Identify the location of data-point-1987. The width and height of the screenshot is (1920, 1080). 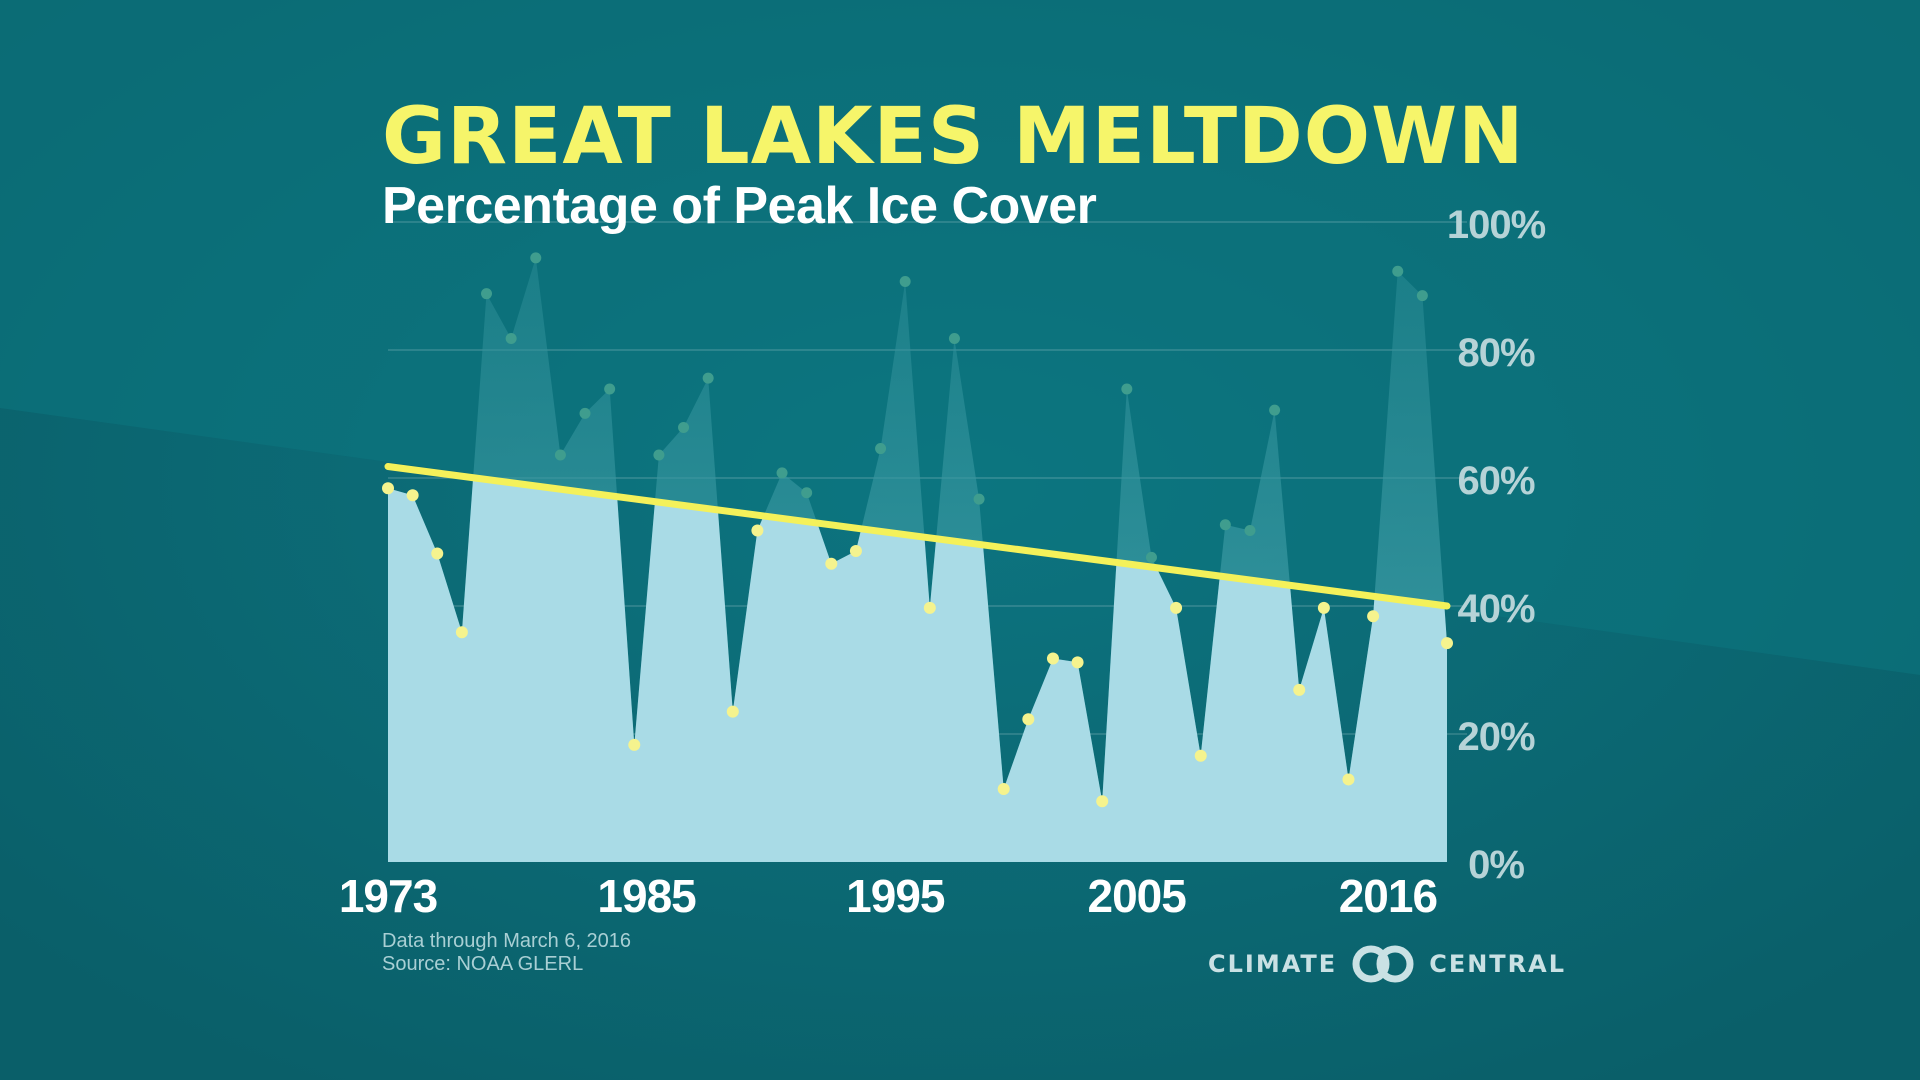
(732, 711).